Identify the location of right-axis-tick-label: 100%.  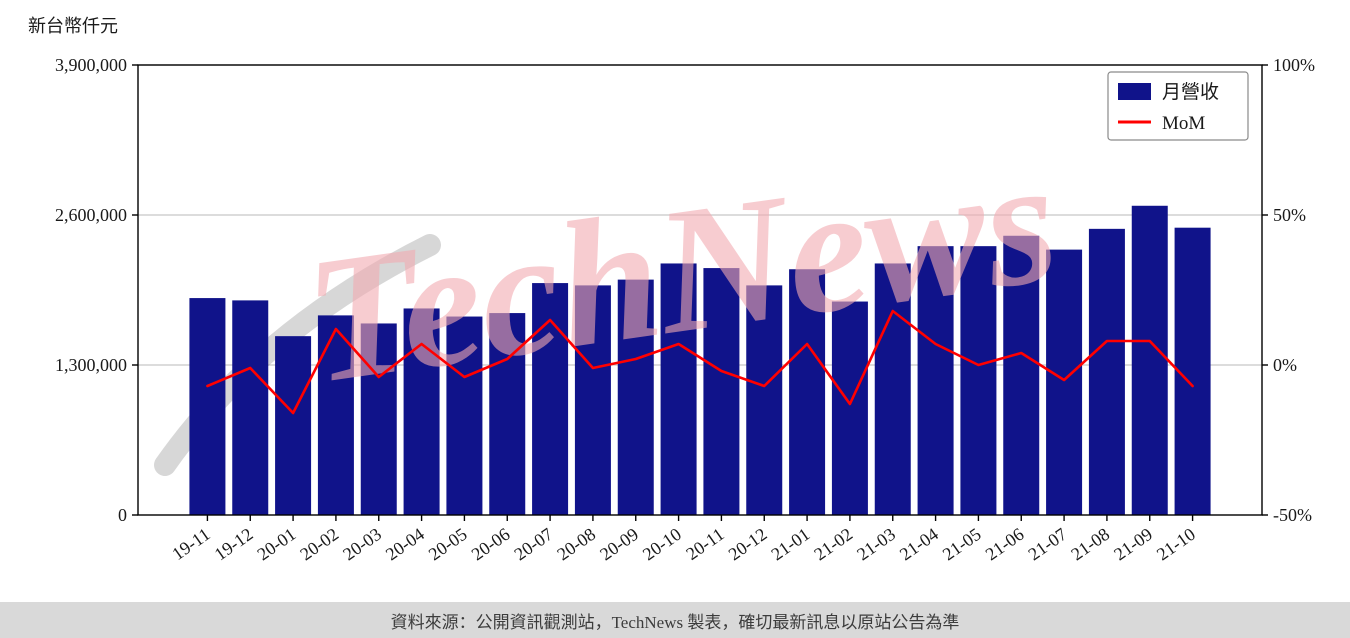
(1294, 65).